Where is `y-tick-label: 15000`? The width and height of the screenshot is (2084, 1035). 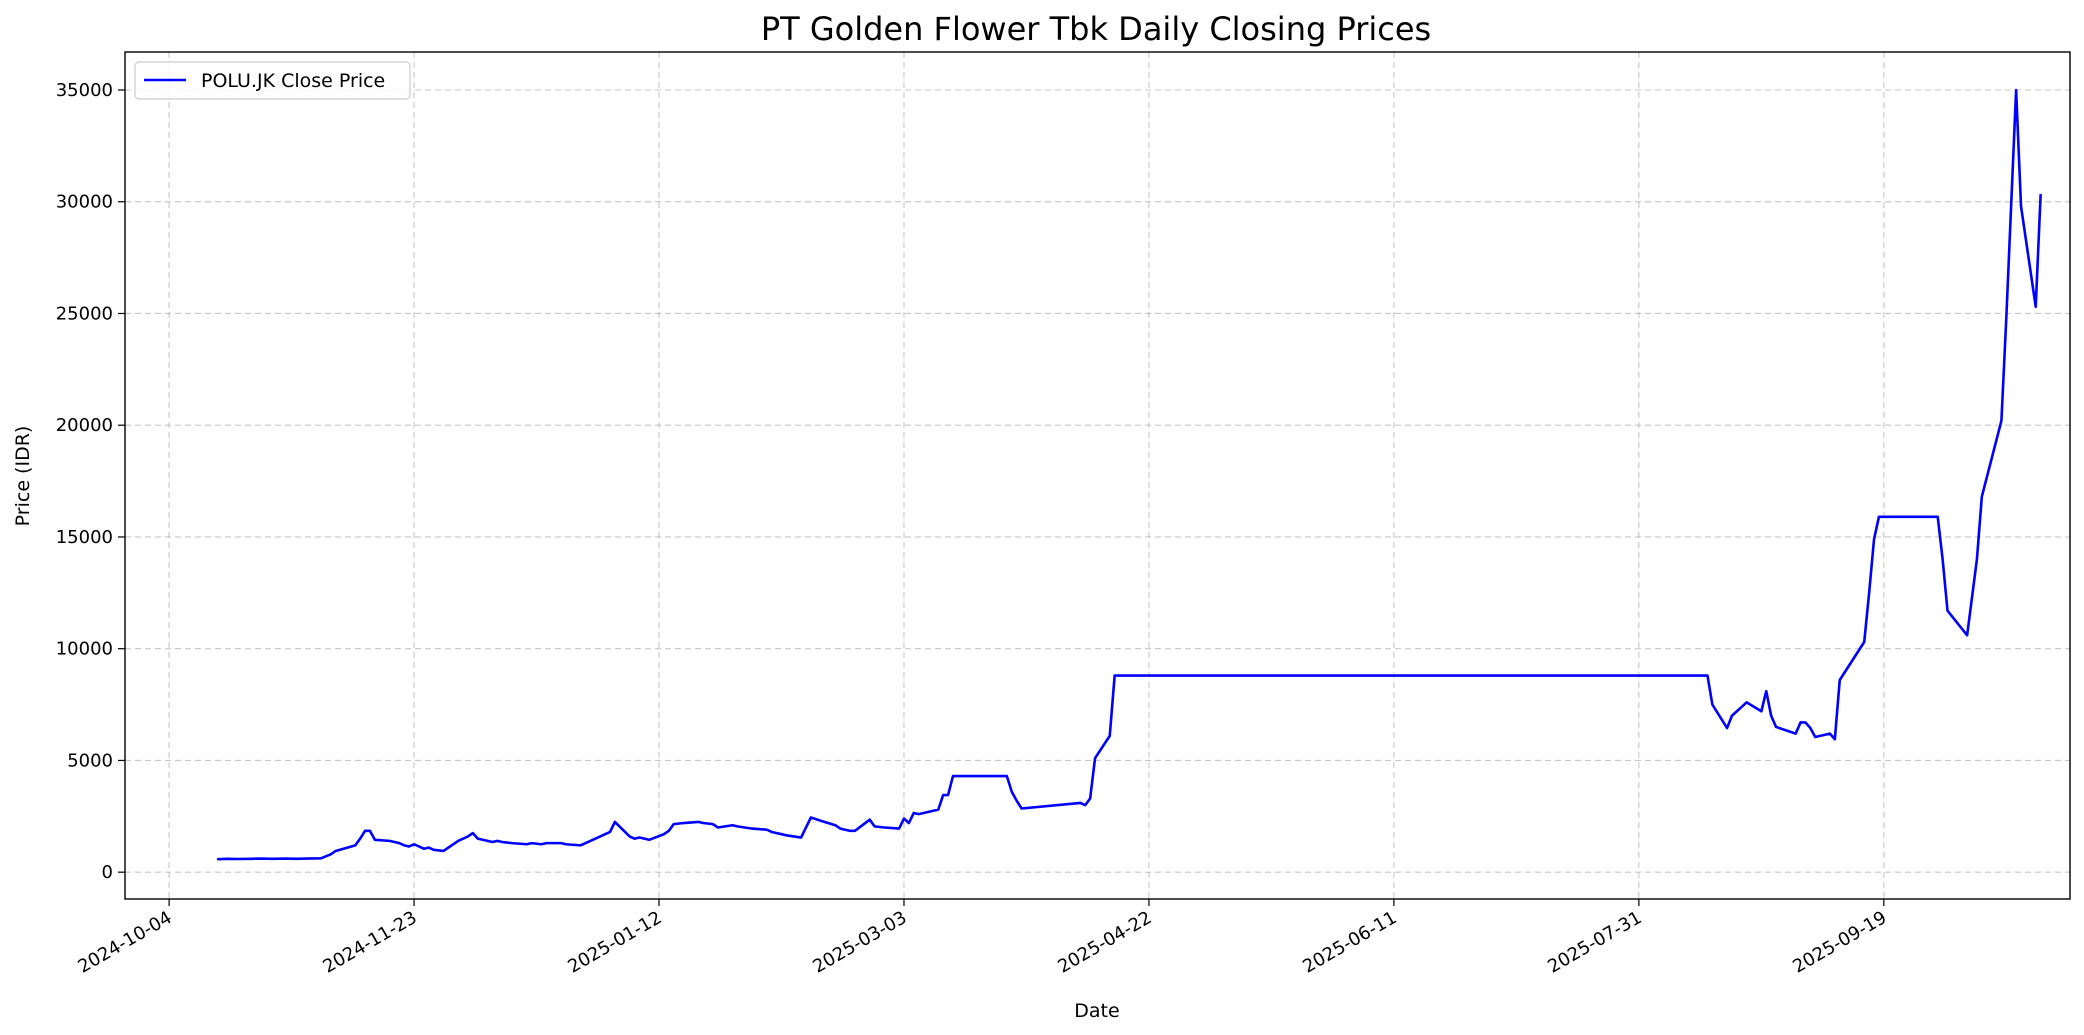 y-tick-label: 15000 is located at coordinates (84, 537).